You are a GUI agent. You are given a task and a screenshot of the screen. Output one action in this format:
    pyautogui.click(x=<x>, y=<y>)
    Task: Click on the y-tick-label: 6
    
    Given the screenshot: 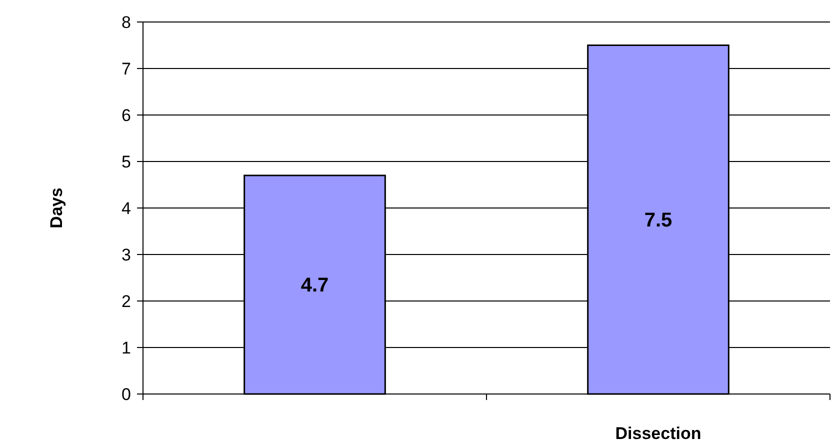 What is the action you would take?
    pyautogui.click(x=126, y=115)
    